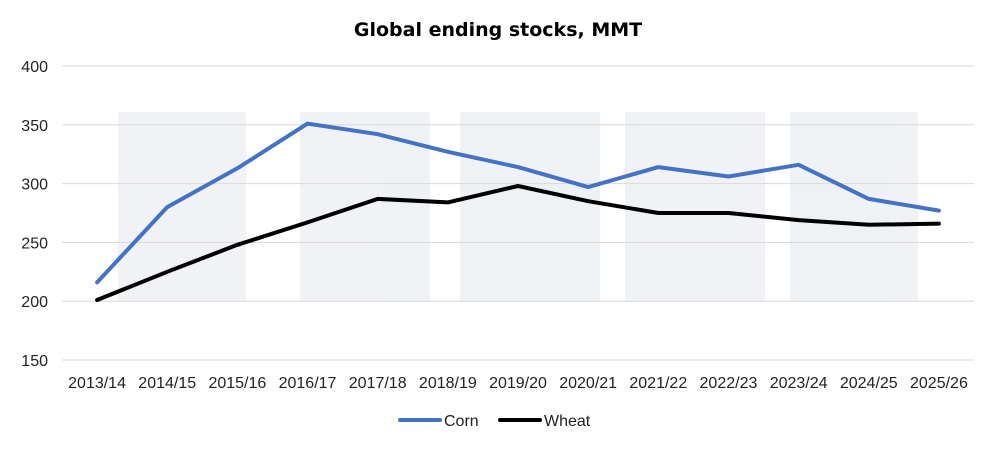 Image resolution: width=996 pixels, height=450 pixels. What do you see at coordinates (34, 361) in the screenshot?
I see `y-tick-label: 150` at bounding box center [34, 361].